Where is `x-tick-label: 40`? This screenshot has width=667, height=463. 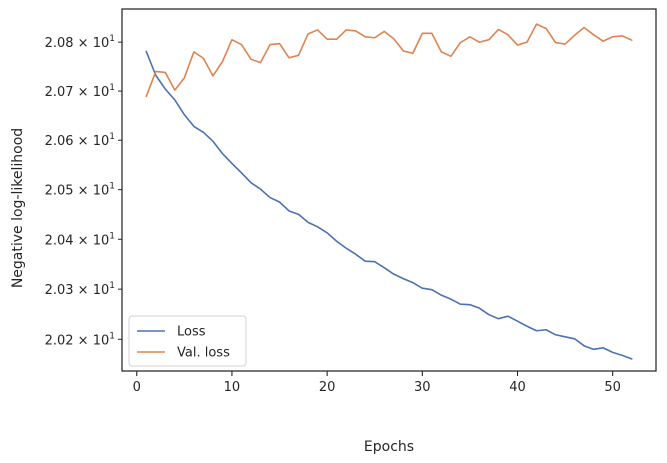 x-tick-label: 40 is located at coordinates (517, 387).